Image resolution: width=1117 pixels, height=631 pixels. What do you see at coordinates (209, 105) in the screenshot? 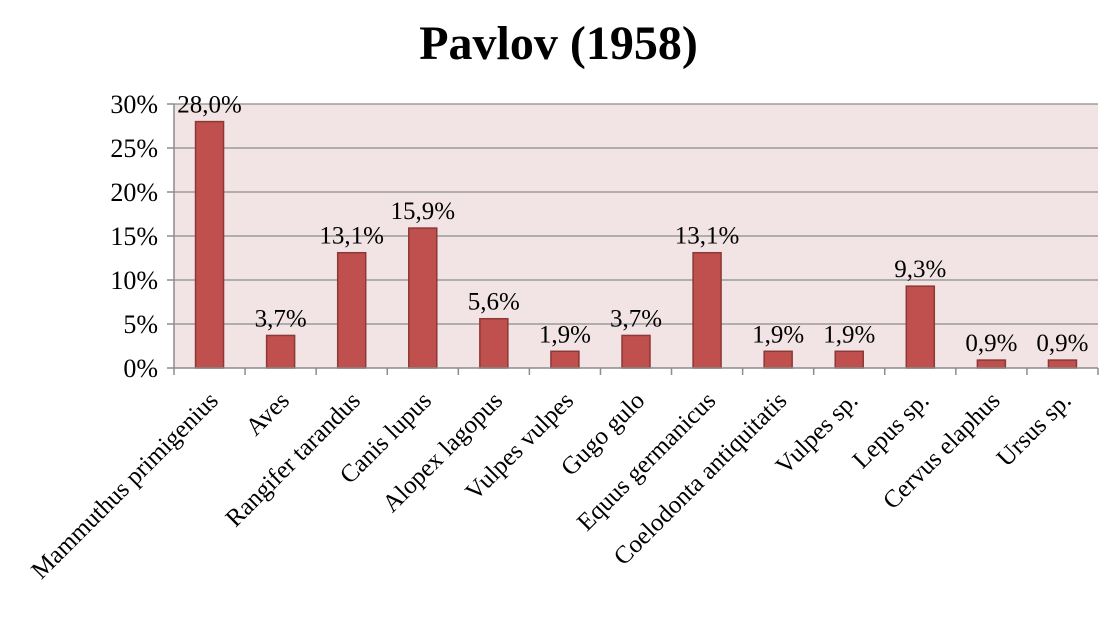
I see `data-label: 28,0%` at bounding box center [209, 105].